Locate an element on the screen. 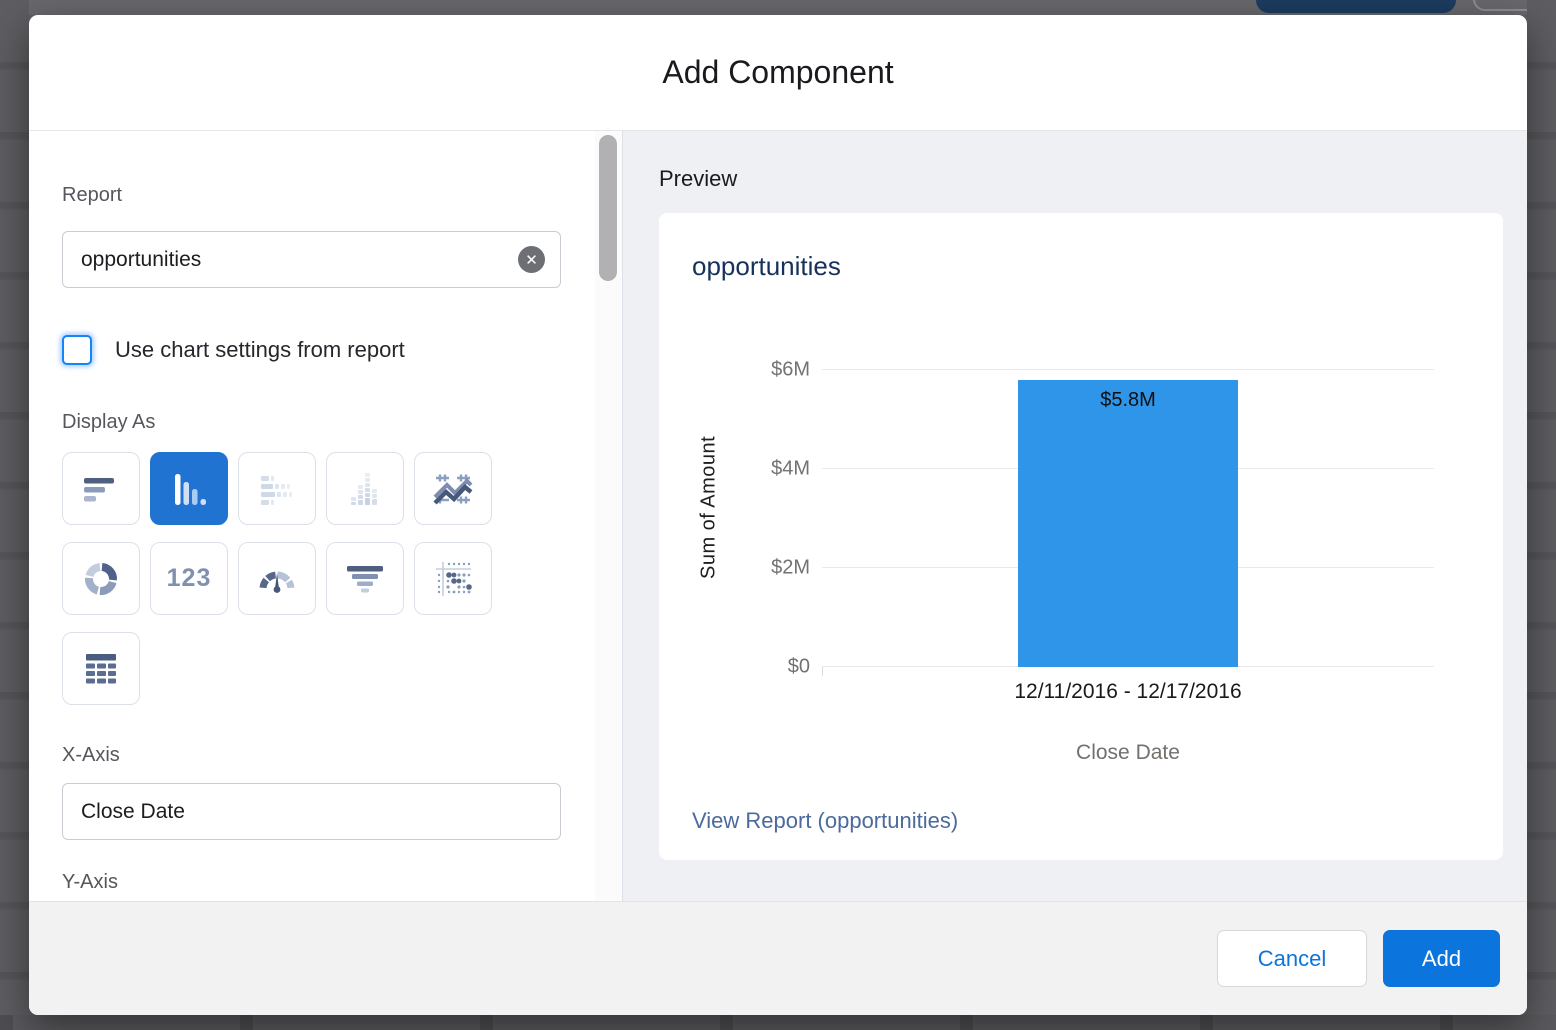 Image resolution: width=1556 pixels, height=1030 pixels. report-field-wrapper: ✕ is located at coordinates (311, 259).